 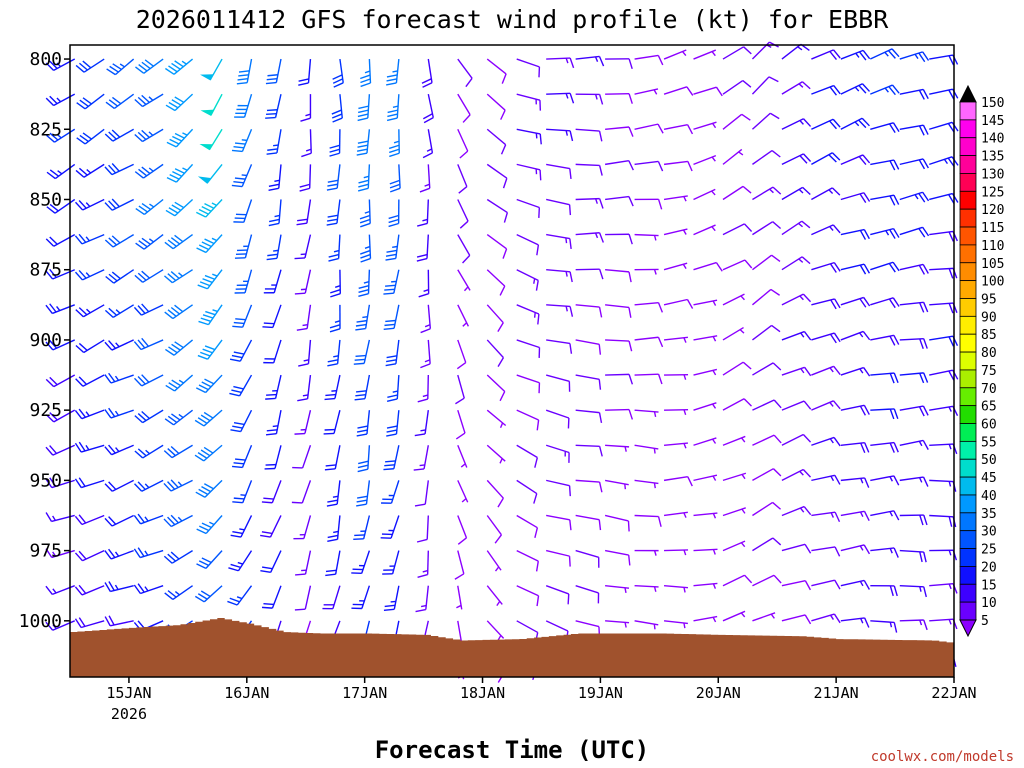 What do you see at coordinates (968, 164) in the screenshot?
I see `colorbar-swatch` at bounding box center [968, 164].